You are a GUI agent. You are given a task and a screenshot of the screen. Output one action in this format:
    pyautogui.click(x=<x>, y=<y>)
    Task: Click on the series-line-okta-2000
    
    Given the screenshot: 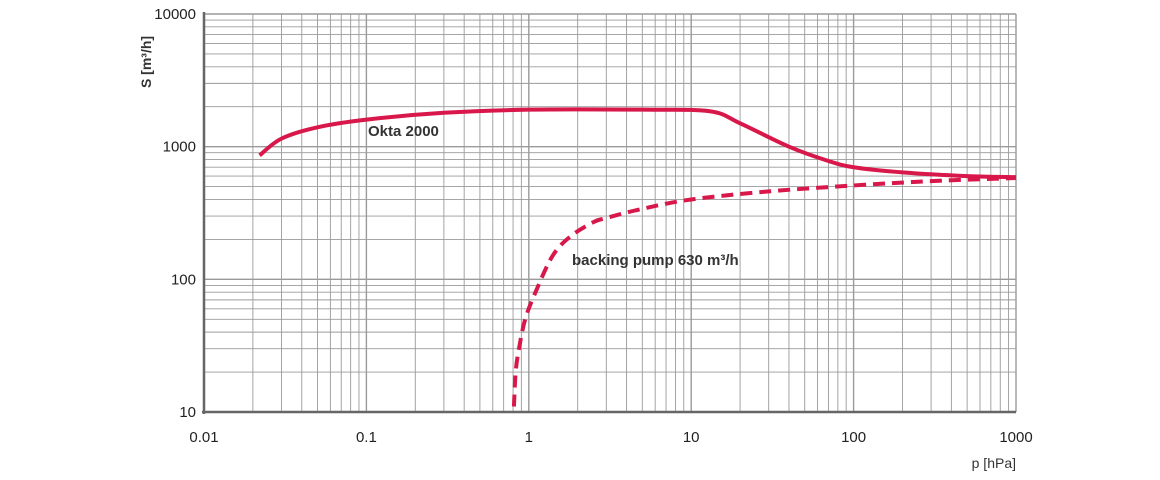 What is the action you would take?
    pyautogui.click(x=637, y=143)
    